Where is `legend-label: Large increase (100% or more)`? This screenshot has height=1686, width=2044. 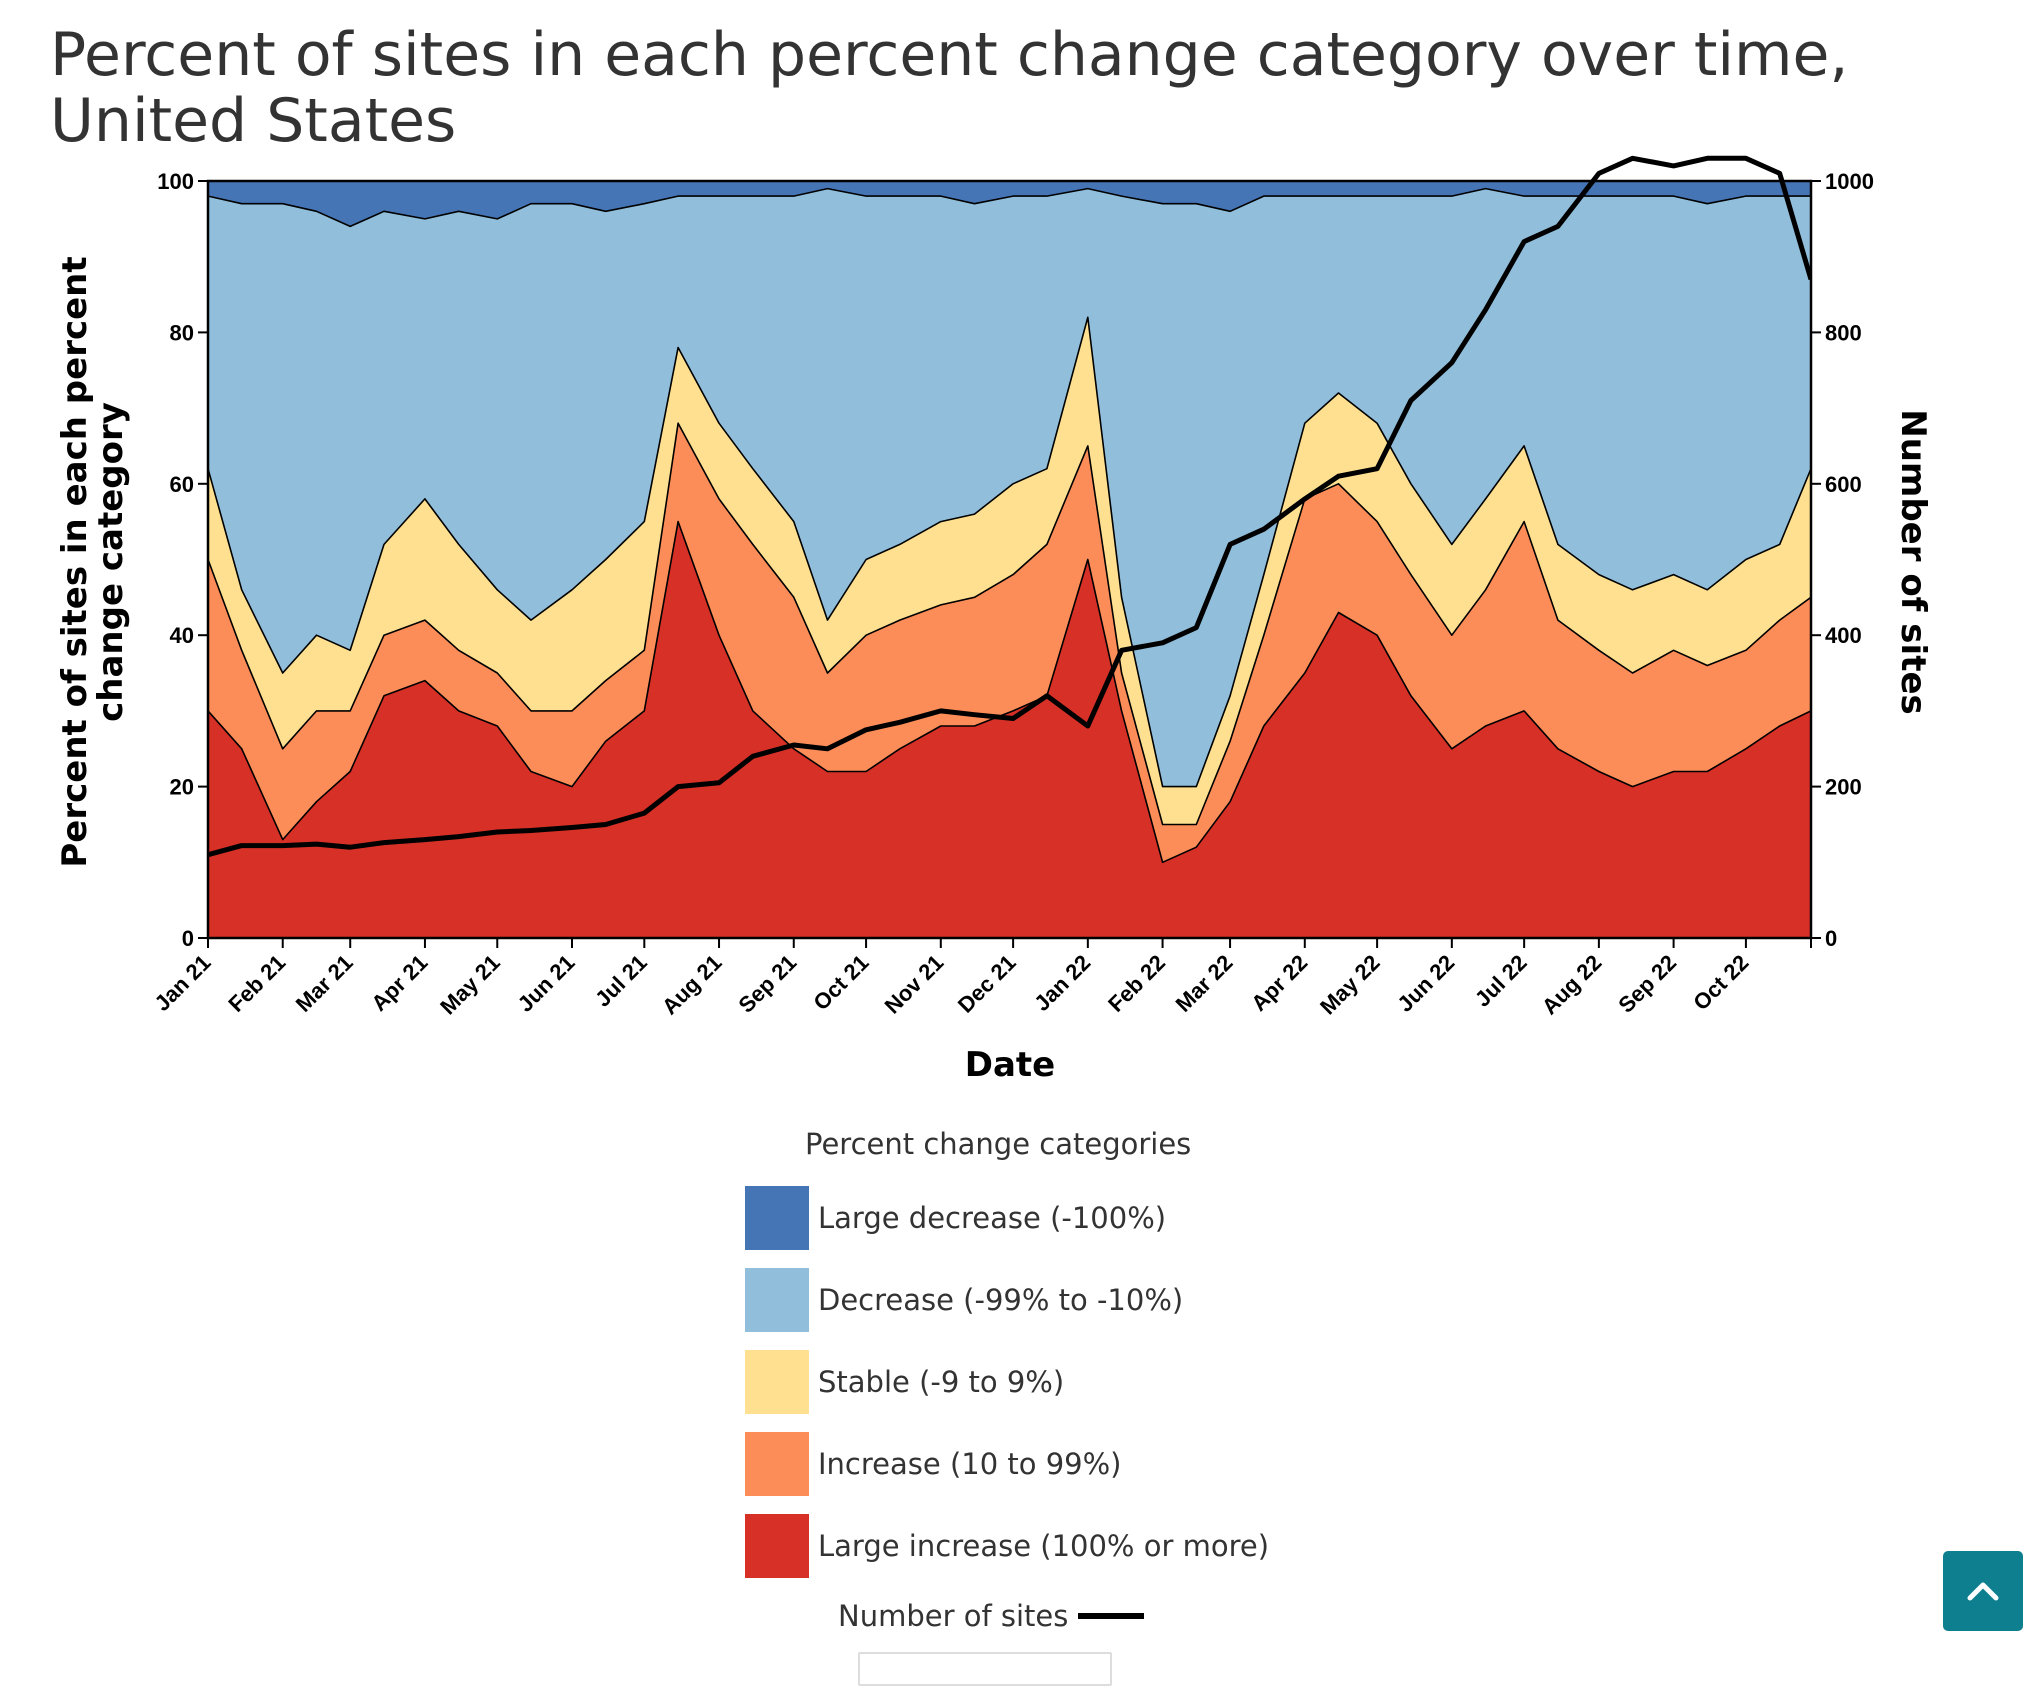 legend-label: Large increase (100% or more) is located at coordinates (1044, 1546).